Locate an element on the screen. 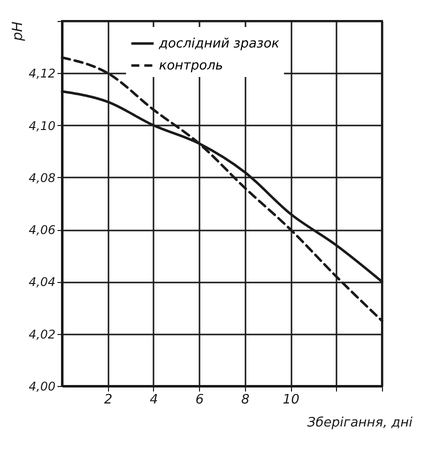  y-tick-label: 4,08 is located at coordinates (42, 177).